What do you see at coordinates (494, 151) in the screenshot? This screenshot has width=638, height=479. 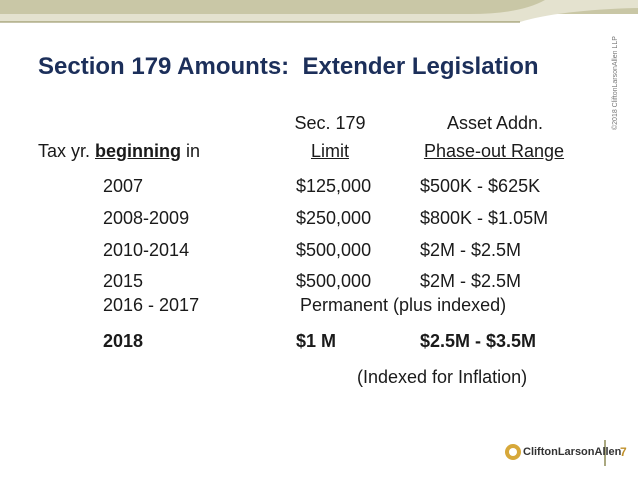 I see `col-header: Phase-out Range` at bounding box center [494, 151].